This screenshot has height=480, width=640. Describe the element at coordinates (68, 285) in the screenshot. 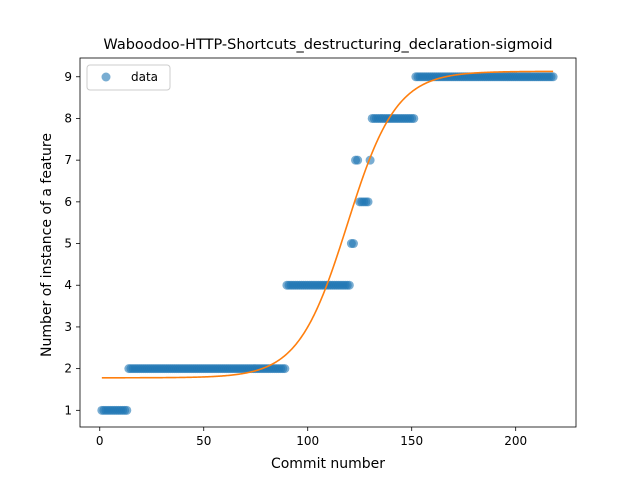

I see `y-tick-label: 4` at that location.